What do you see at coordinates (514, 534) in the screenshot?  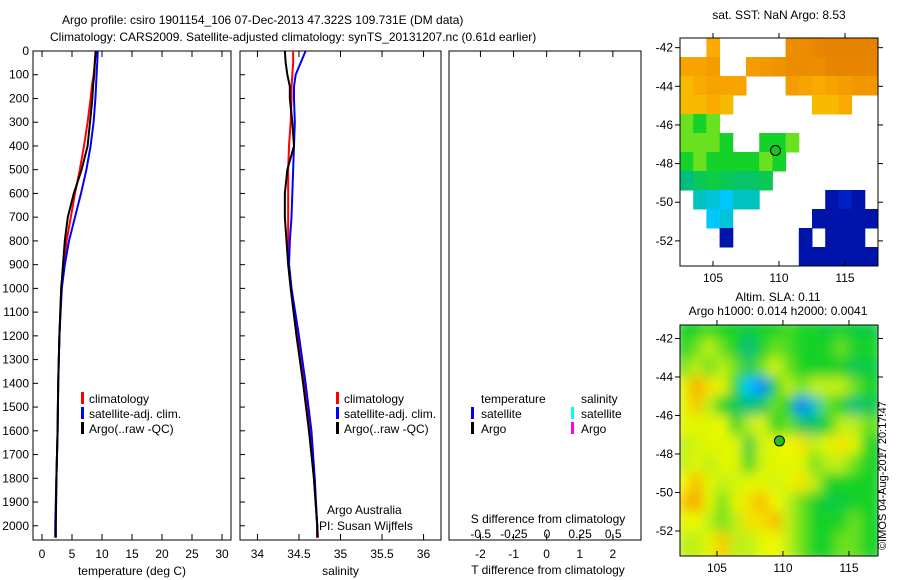 I see `secondary-tick-label: -0.25` at bounding box center [514, 534].